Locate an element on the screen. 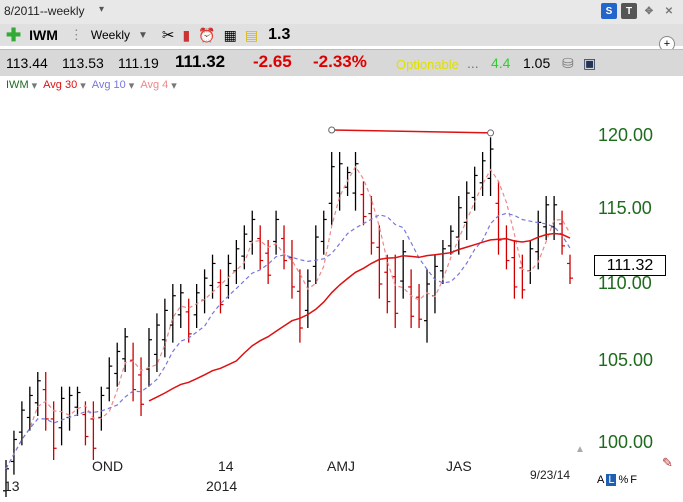 The height and width of the screenshot is (502, 683). quote-change-pct: -2.33% is located at coordinates (340, 61).